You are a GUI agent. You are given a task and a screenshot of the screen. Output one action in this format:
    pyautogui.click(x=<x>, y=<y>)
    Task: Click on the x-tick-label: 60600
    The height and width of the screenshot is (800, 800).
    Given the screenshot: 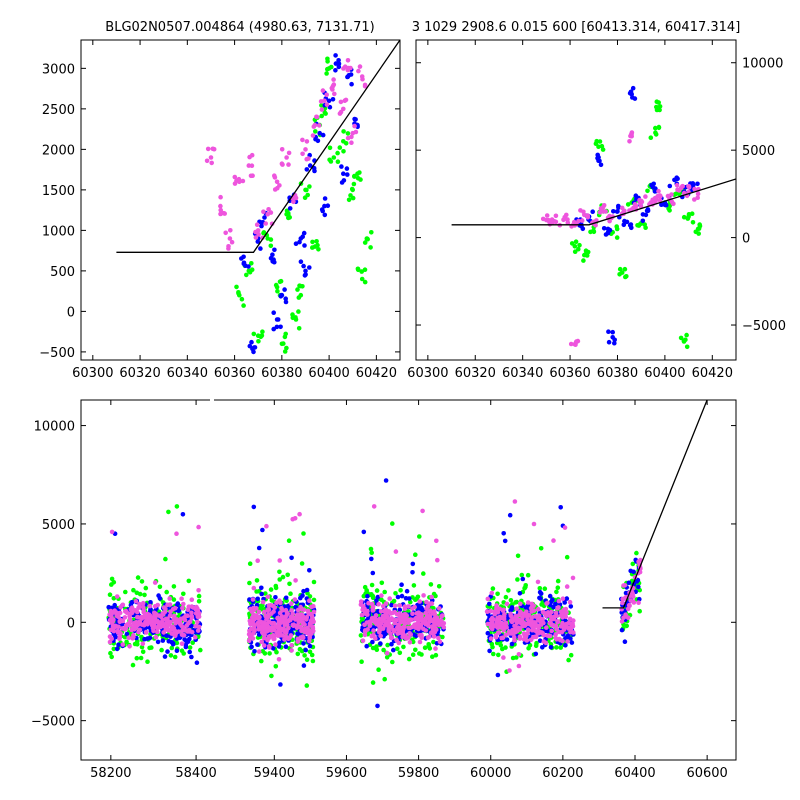 What is the action you would take?
    pyautogui.click(x=706, y=773)
    